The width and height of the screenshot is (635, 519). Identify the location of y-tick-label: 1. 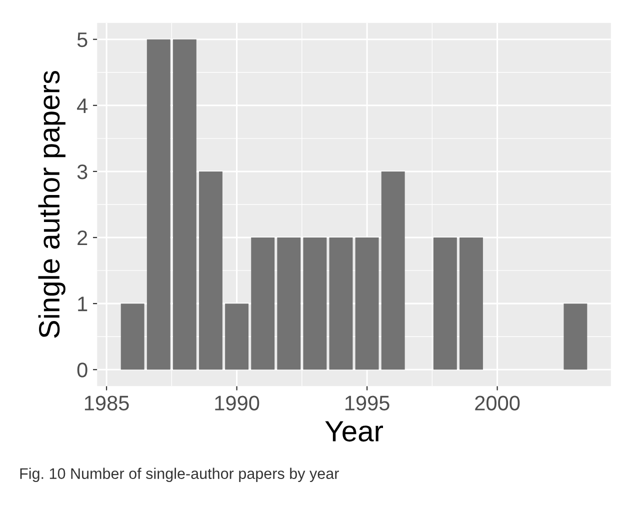
(83, 304).